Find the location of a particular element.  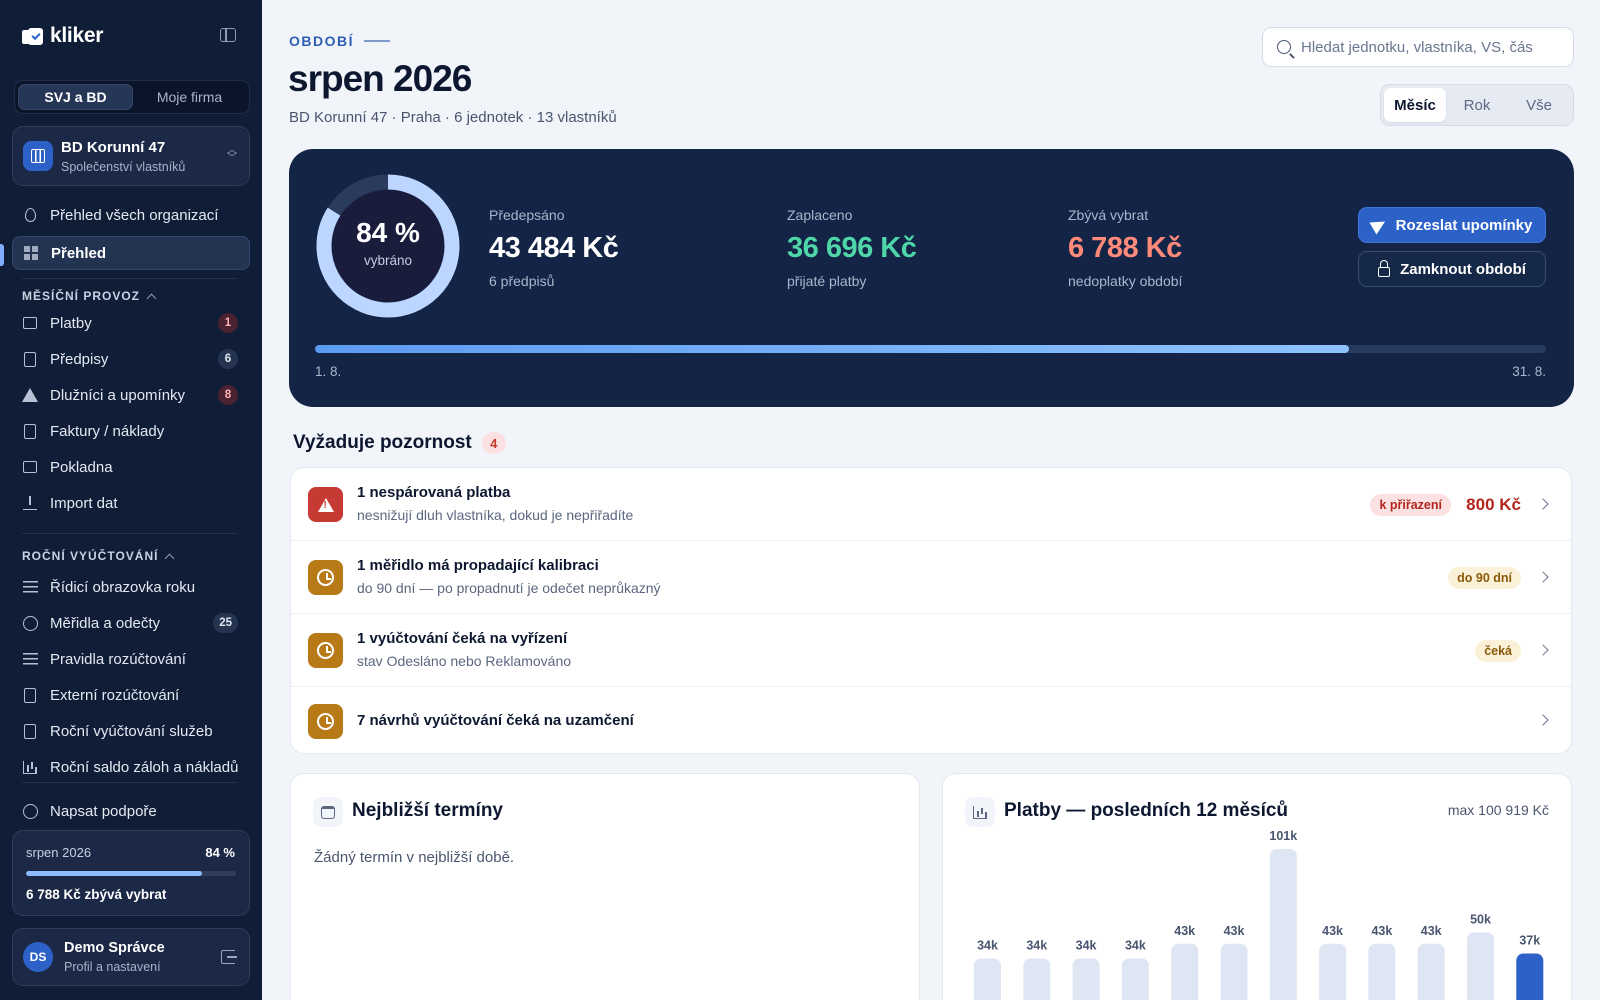

sidebar-item-all-organizations: Přehled všech organizací is located at coordinates (131, 215).